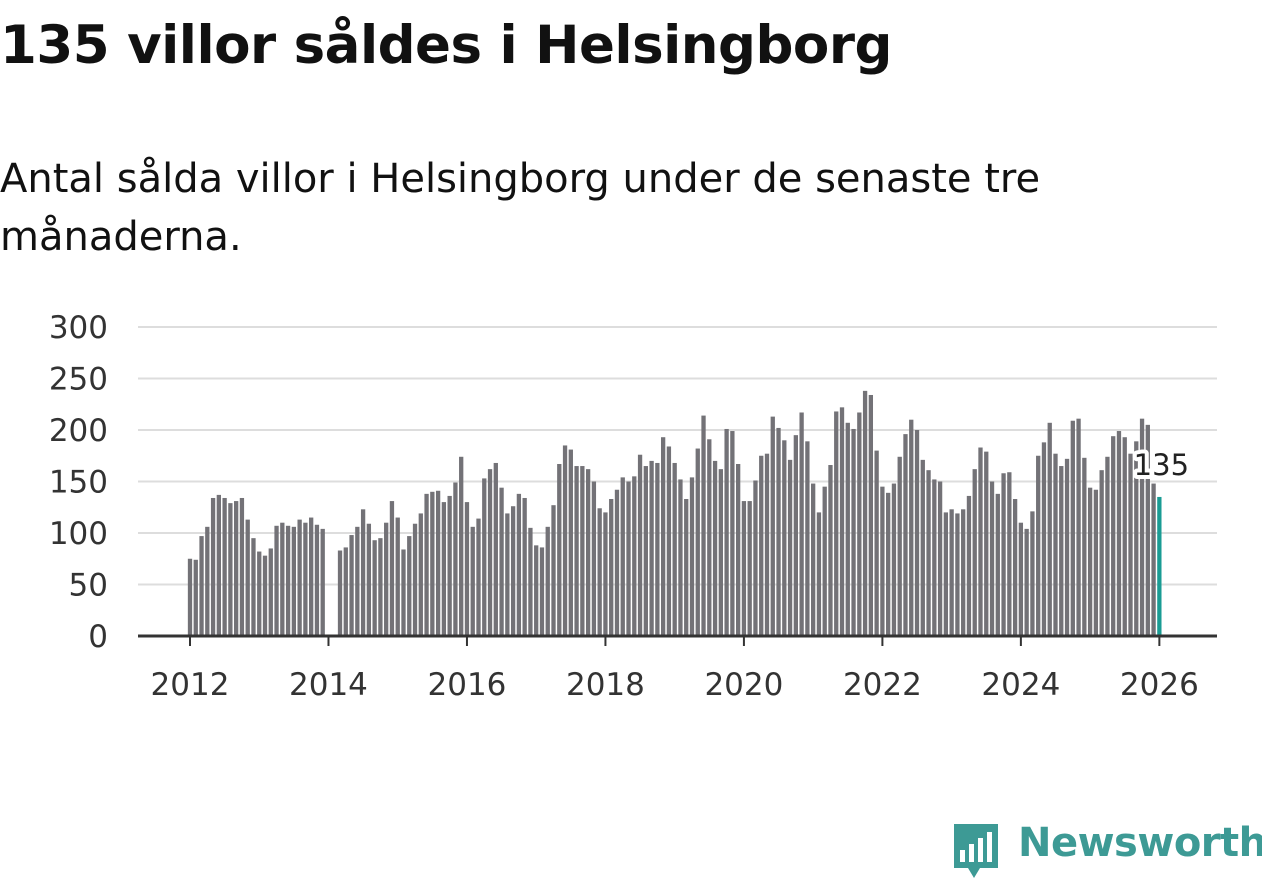 The image size is (1262, 880). I want to click on bar-highlight, so click(1159, 566).